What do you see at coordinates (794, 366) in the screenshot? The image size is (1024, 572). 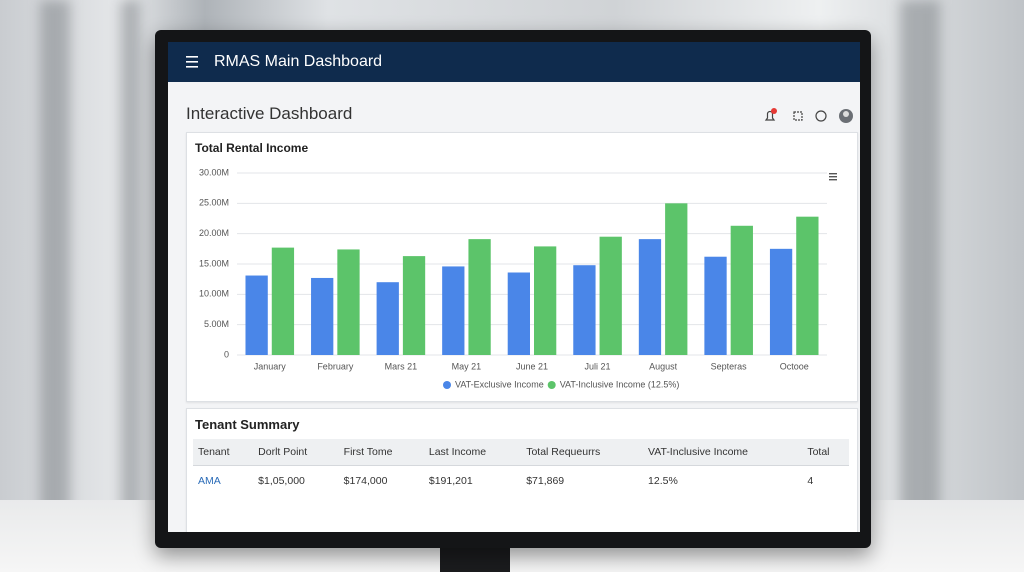 I see `x-tick-label: Octooe` at bounding box center [794, 366].